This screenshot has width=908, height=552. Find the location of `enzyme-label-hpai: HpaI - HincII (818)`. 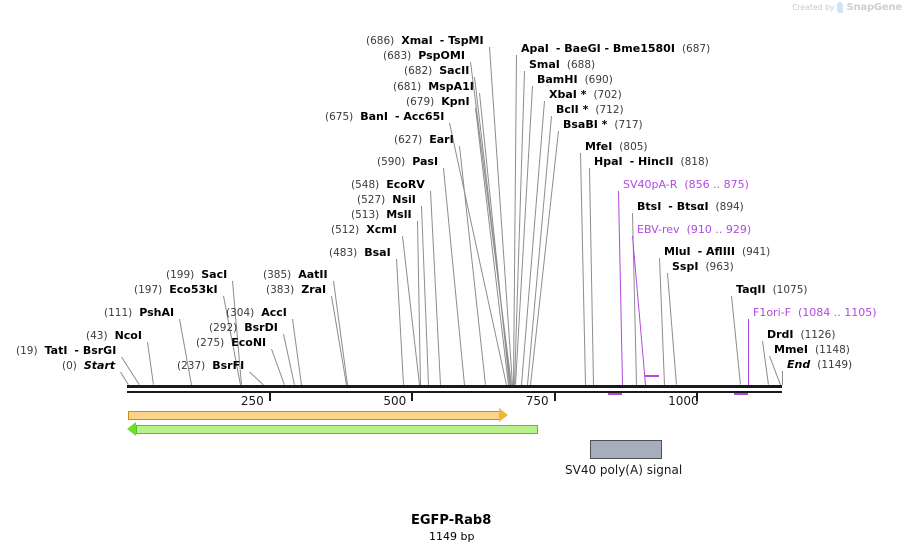

enzyme-label-hpai: HpaI - HincII (818) is located at coordinates (651, 162).